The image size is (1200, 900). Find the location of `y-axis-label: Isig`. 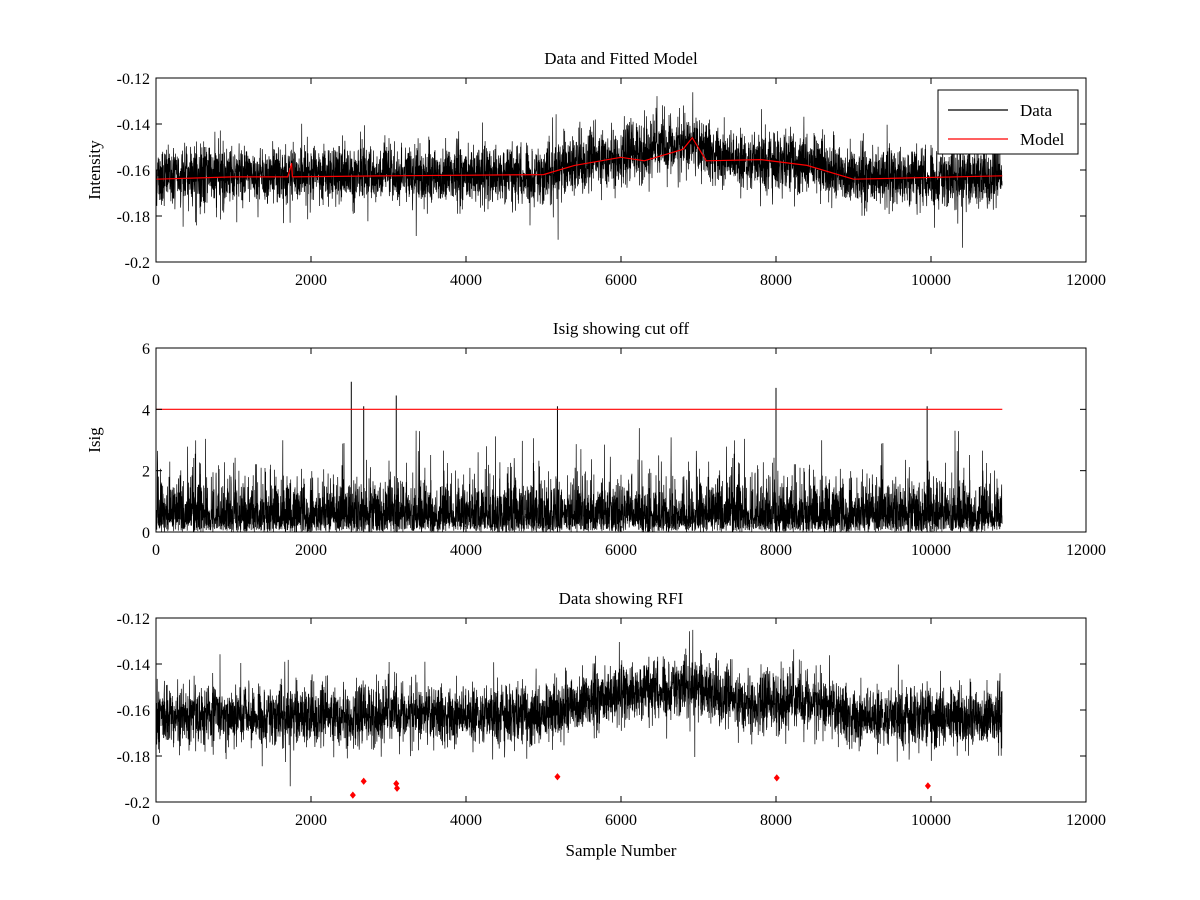

y-axis-label: Isig is located at coordinates (94, 440).